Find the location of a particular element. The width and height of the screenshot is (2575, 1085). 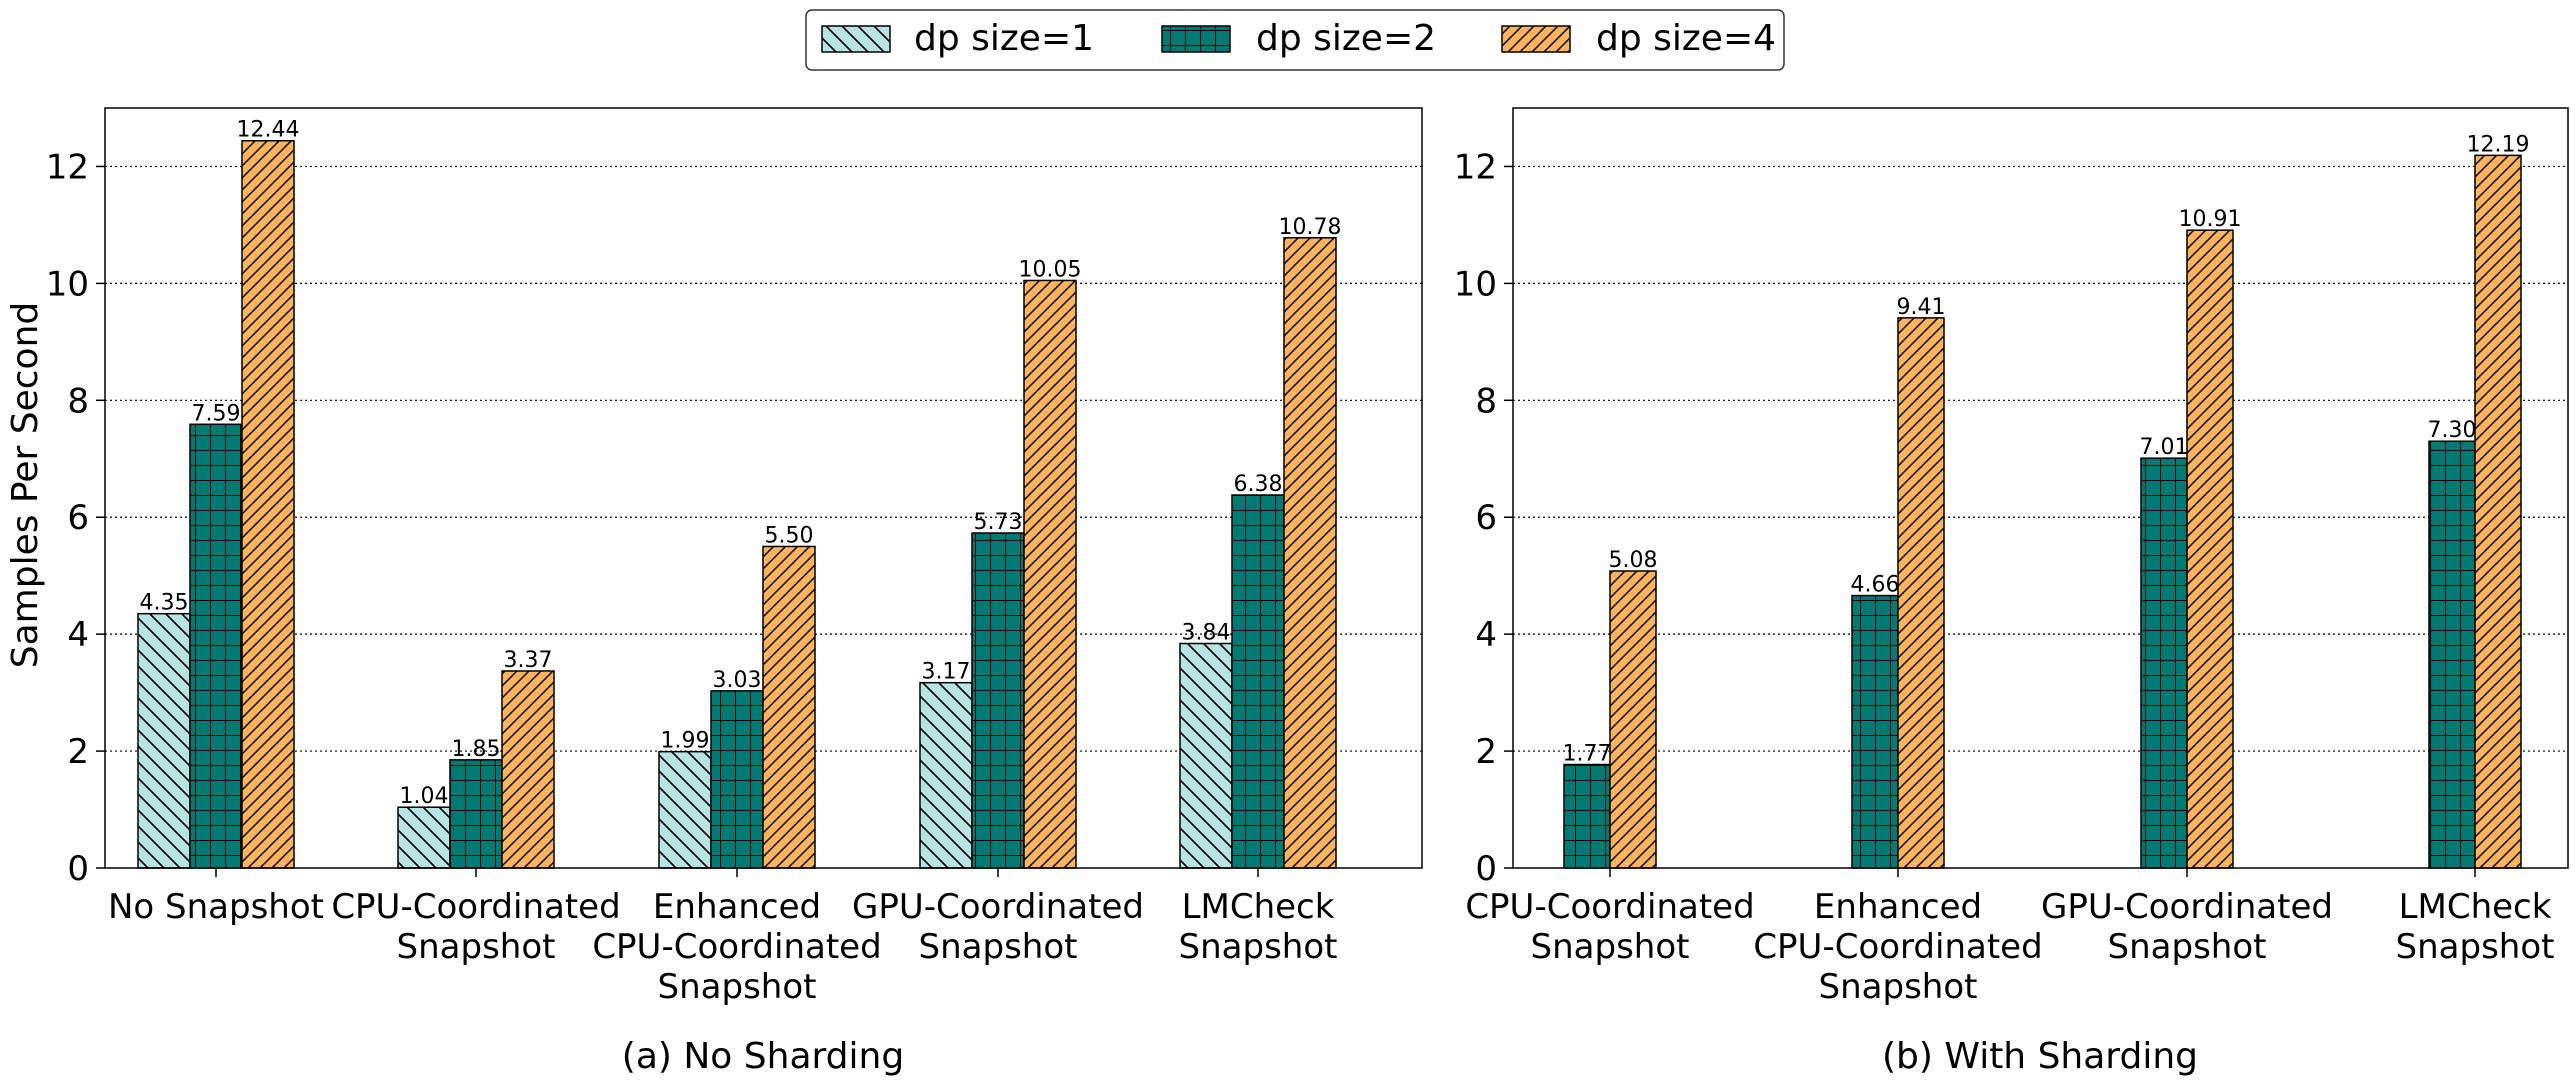

bar-value-label-a-dp-size-2-2: 3.03 is located at coordinates (737, 680).